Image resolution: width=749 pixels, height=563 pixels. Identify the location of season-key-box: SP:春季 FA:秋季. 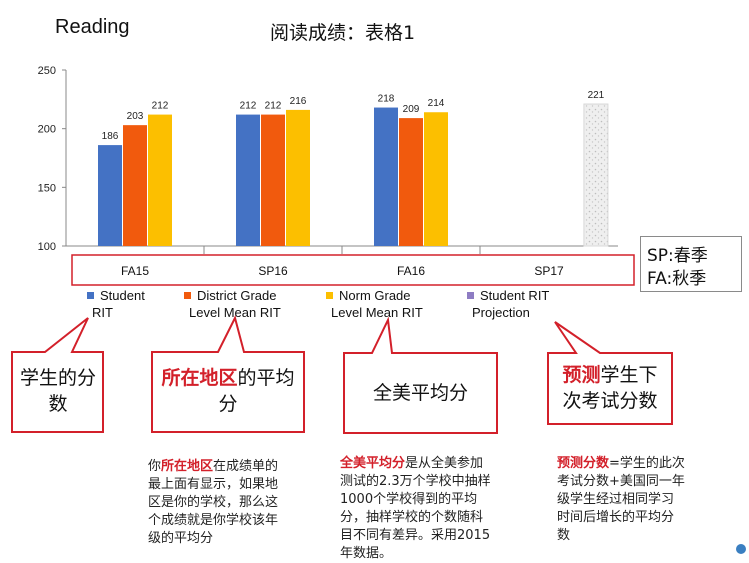
(691, 264).